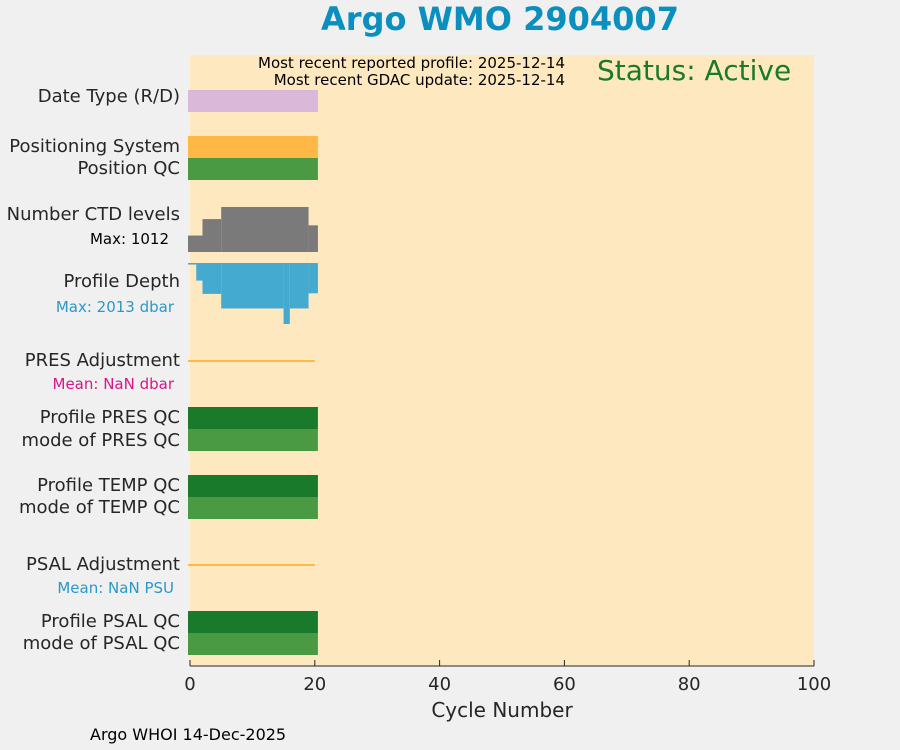  What do you see at coordinates (253, 440) in the screenshot?
I see `mode-pres-qc-bar` at bounding box center [253, 440].